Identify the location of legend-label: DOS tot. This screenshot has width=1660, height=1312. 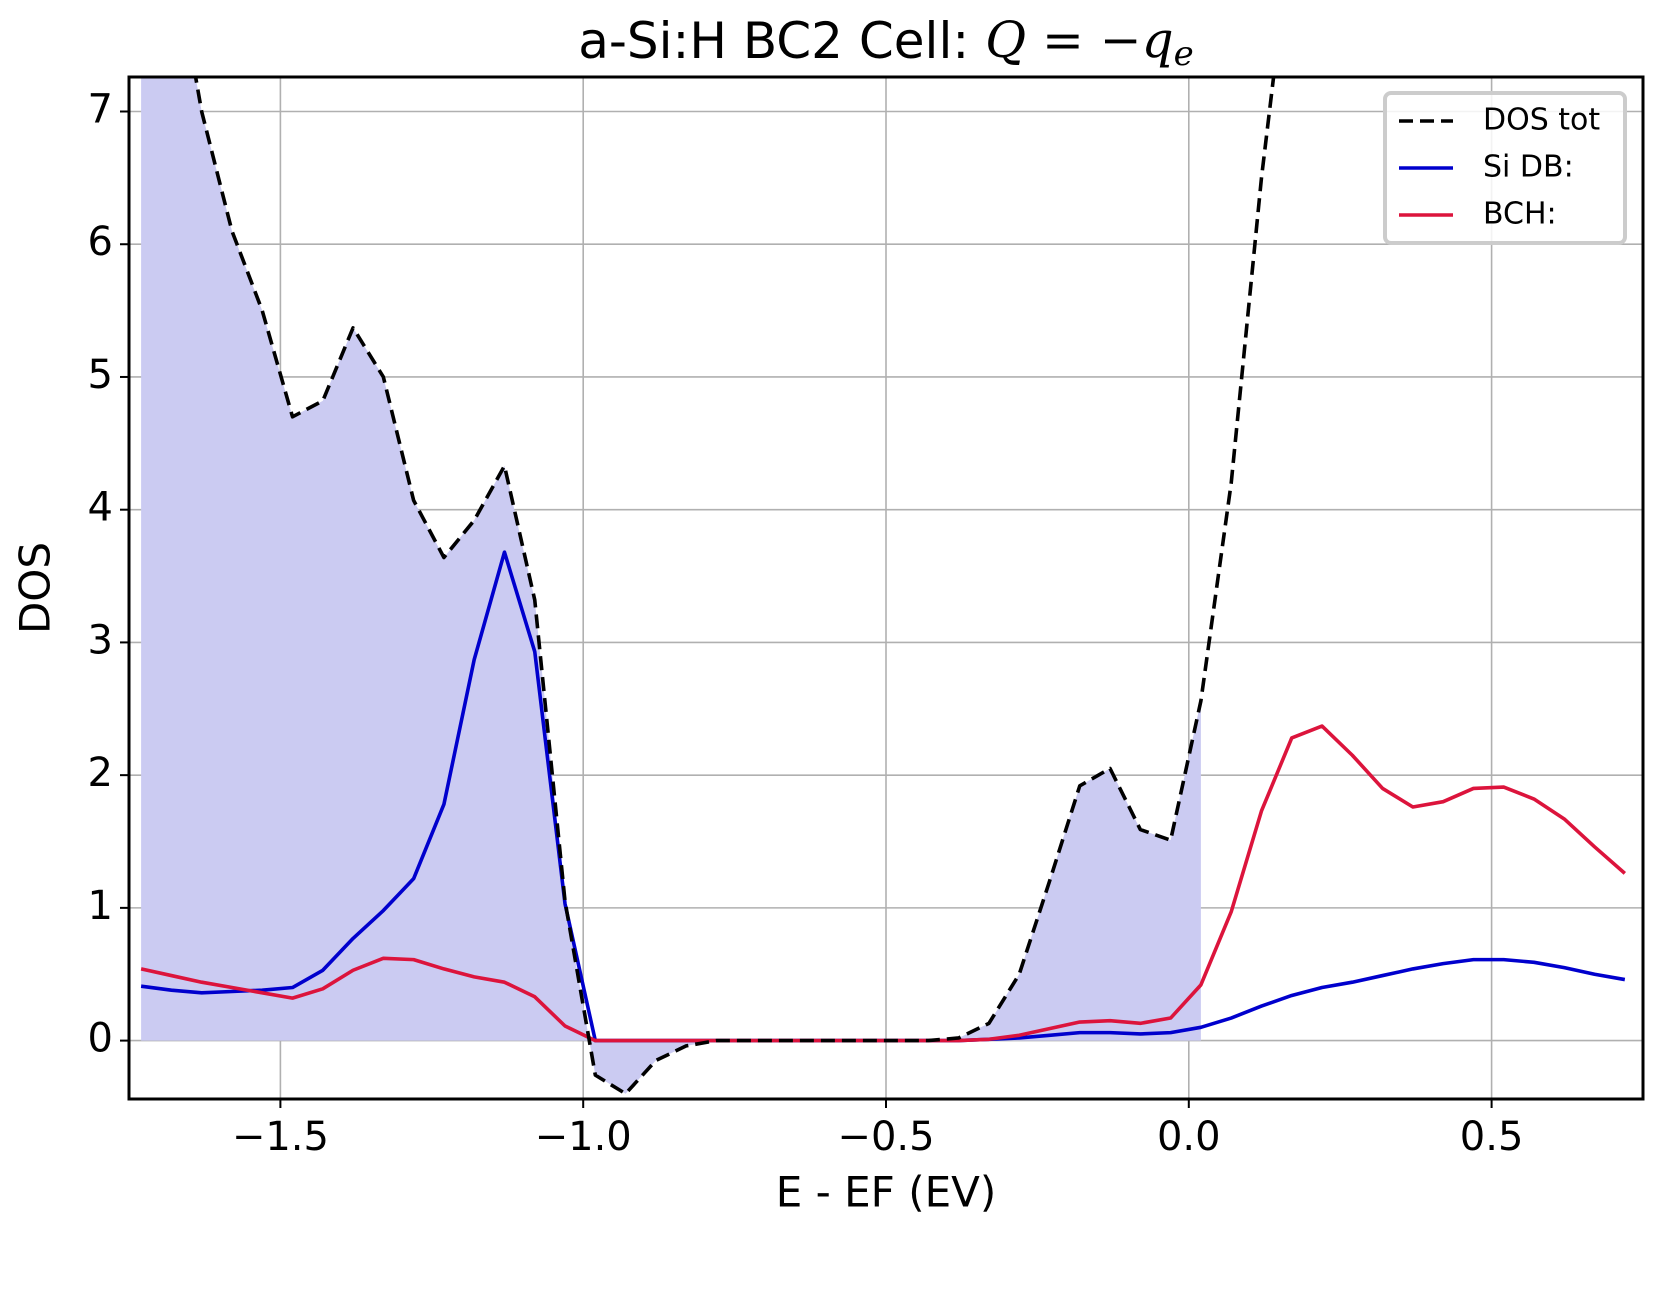
(1541, 120).